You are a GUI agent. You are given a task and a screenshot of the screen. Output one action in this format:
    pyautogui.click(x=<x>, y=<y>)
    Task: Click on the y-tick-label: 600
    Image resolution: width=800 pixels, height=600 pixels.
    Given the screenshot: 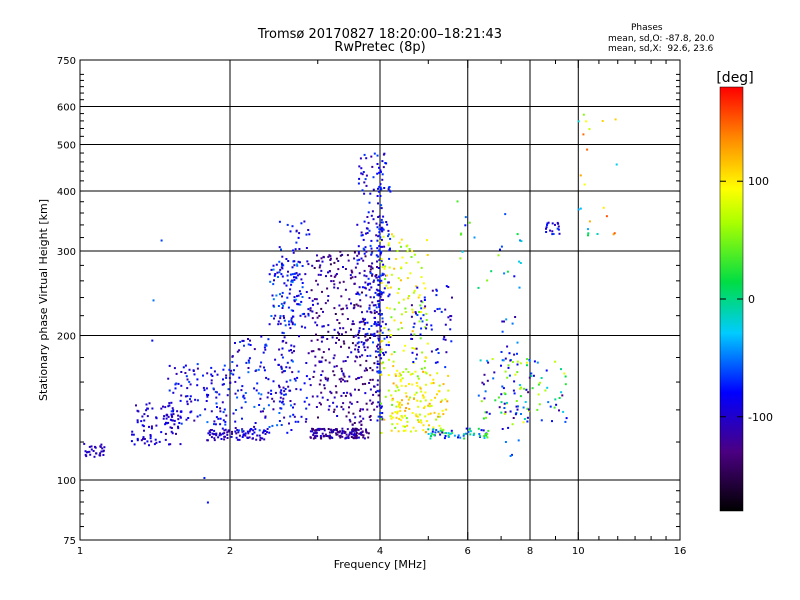 What is the action you would take?
    pyautogui.click(x=66, y=108)
    